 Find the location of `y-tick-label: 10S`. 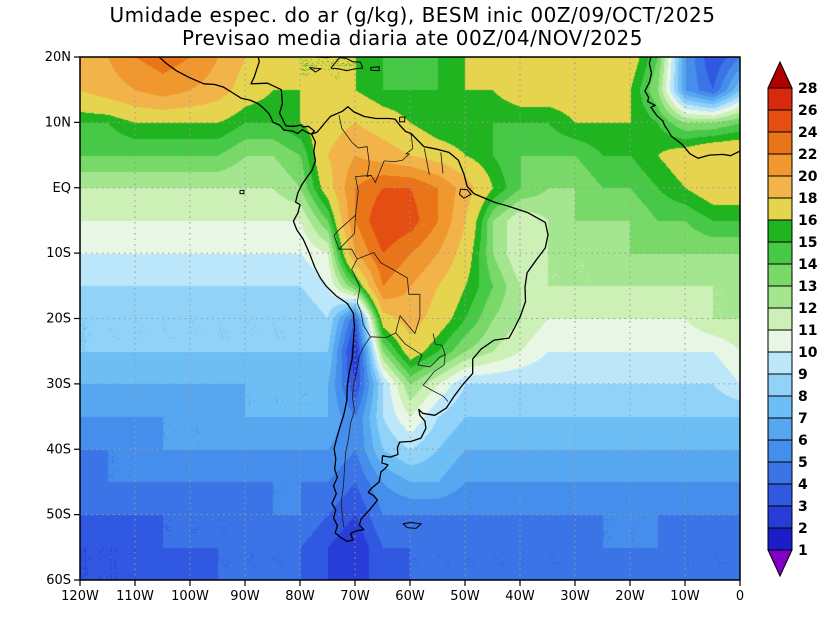

y-tick-label: 10S is located at coordinates (58, 253).